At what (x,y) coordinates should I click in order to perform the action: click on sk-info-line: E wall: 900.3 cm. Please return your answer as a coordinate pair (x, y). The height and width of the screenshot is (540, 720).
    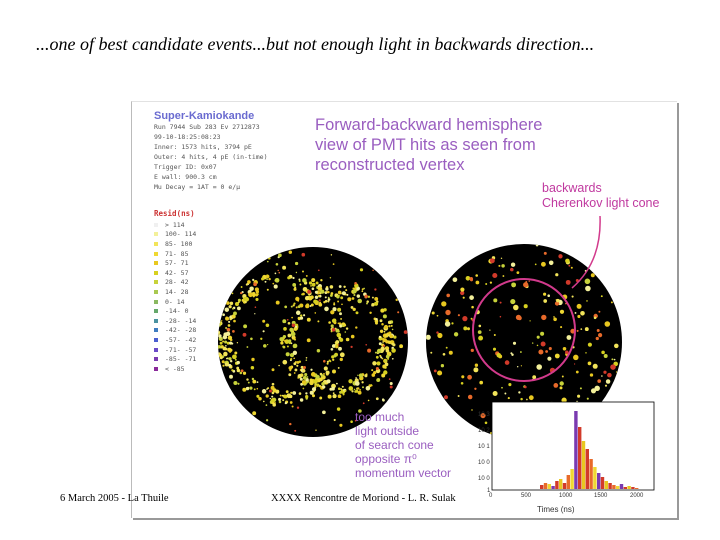
    Looking at the image, I should click on (185, 177).